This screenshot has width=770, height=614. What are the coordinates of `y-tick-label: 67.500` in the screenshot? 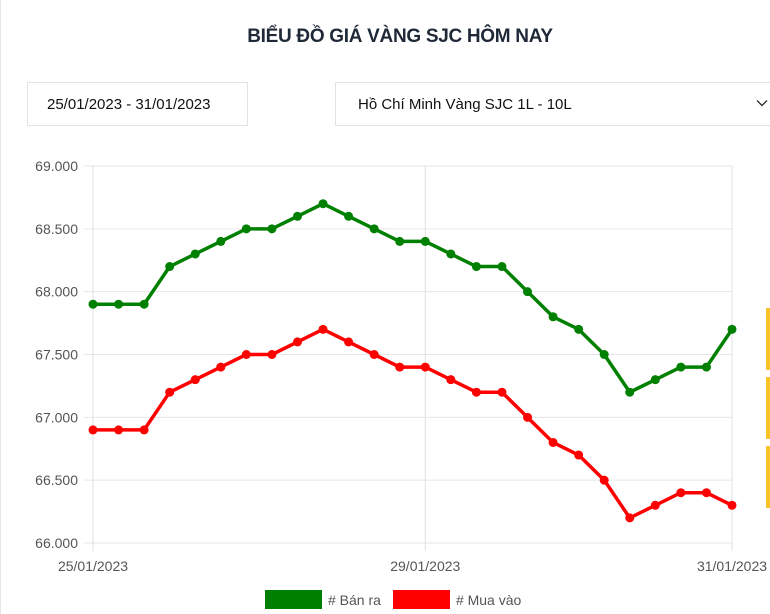 It's located at (56, 355).